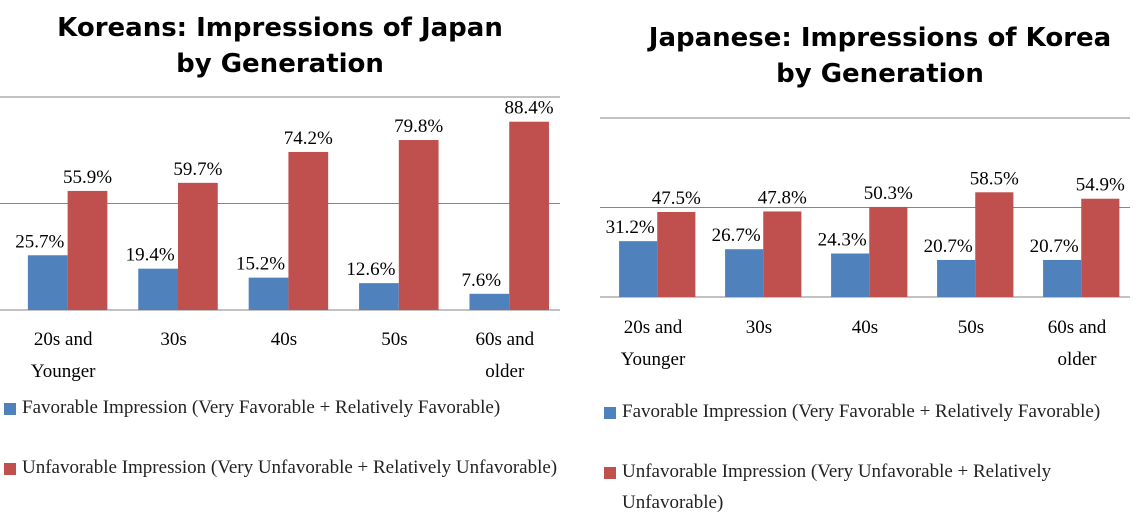  What do you see at coordinates (370, 269) in the screenshot?
I see `data-label: 12.6%` at bounding box center [370, 269].